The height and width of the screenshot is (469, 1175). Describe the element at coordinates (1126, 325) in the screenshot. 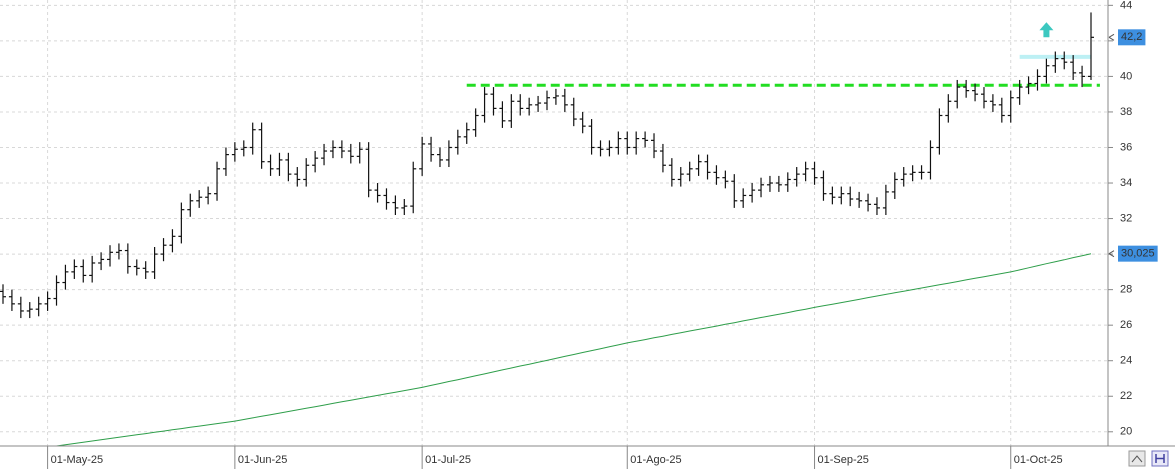

I see `y-tick-label: 26` at that location.